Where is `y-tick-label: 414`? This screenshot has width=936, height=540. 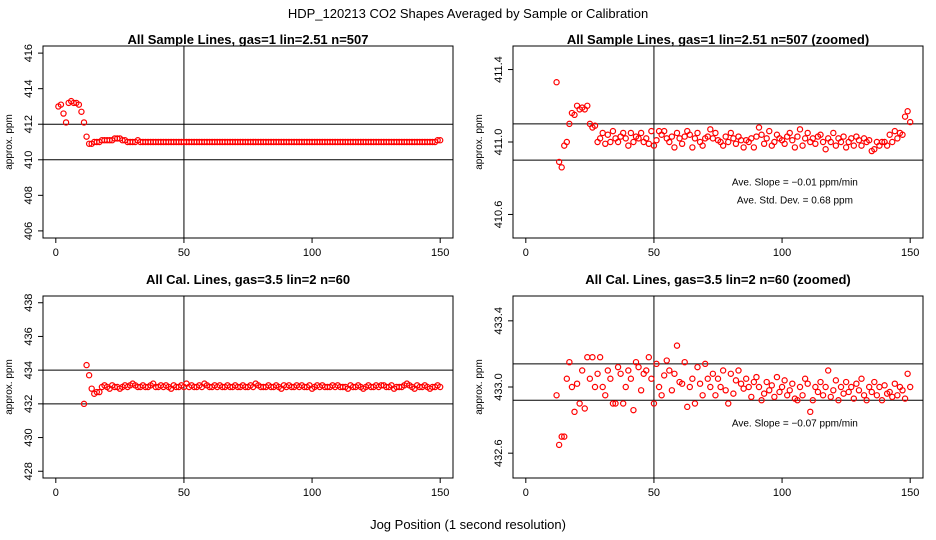 y-tick-label: 414 is located at coordinates (29, 88).